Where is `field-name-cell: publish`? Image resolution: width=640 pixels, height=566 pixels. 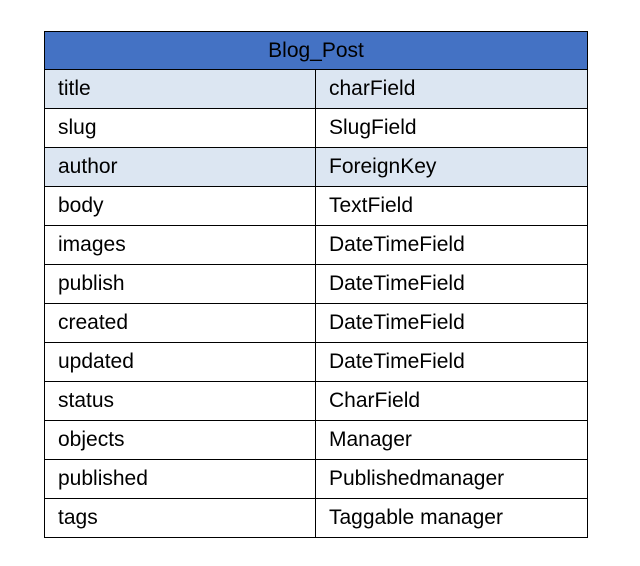 field-name-cell: publish is located at coordinates (180, 284).